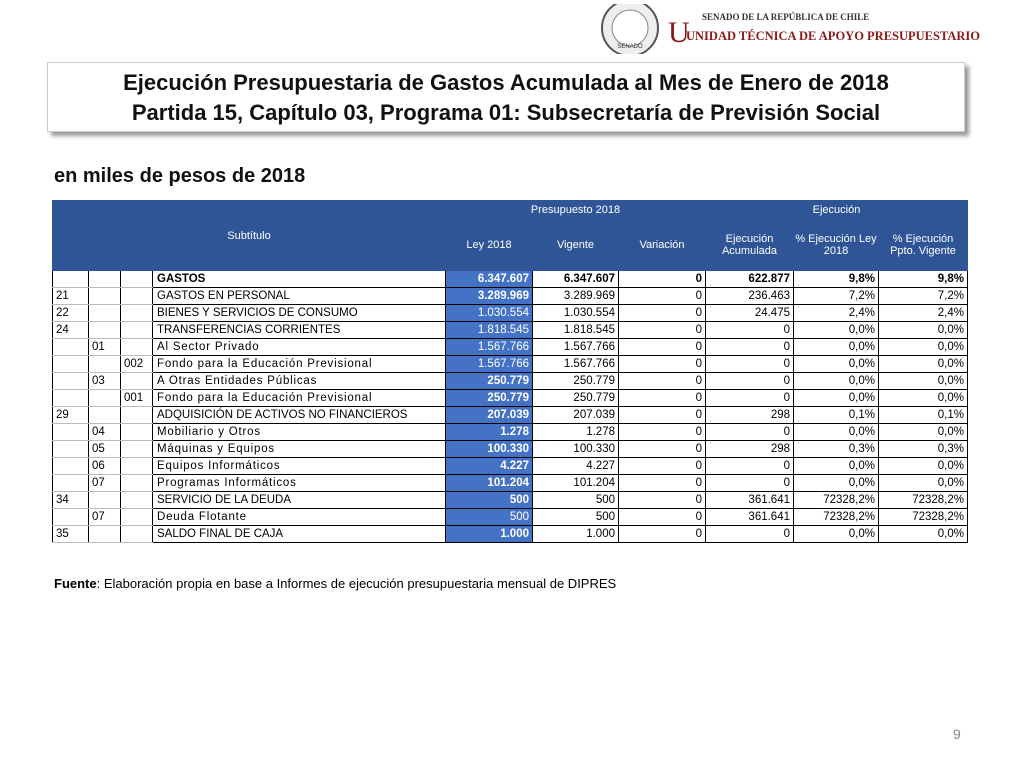 This screenshot has width=1024, height=768. I want to click on table-cell: 29, so click(70, 415).